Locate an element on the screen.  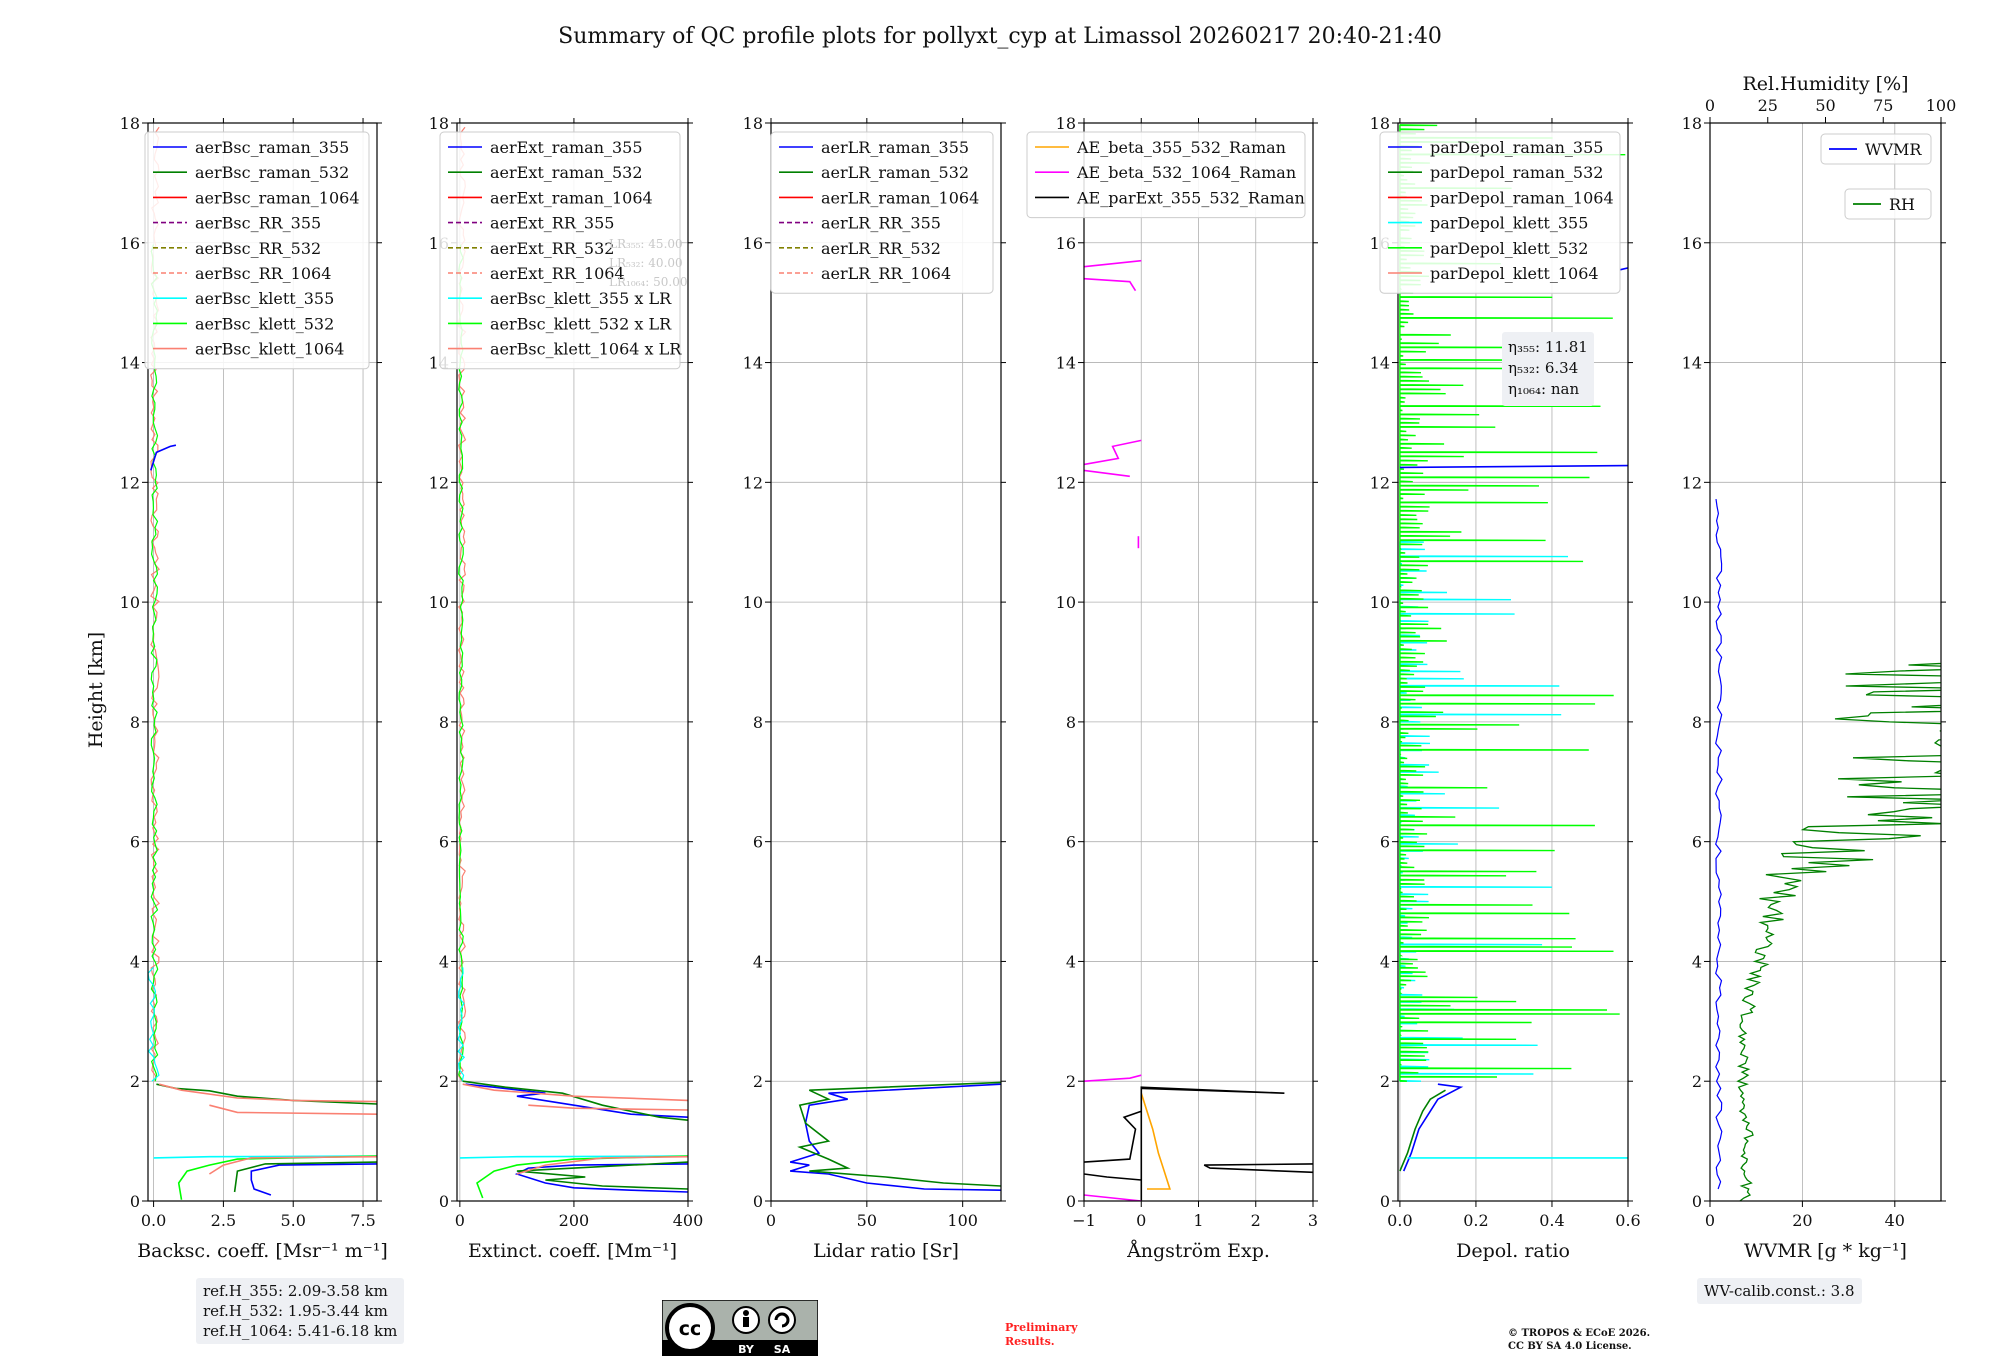
legend-label: aerBsc_RR_532 is located at coordinates (258, 248).